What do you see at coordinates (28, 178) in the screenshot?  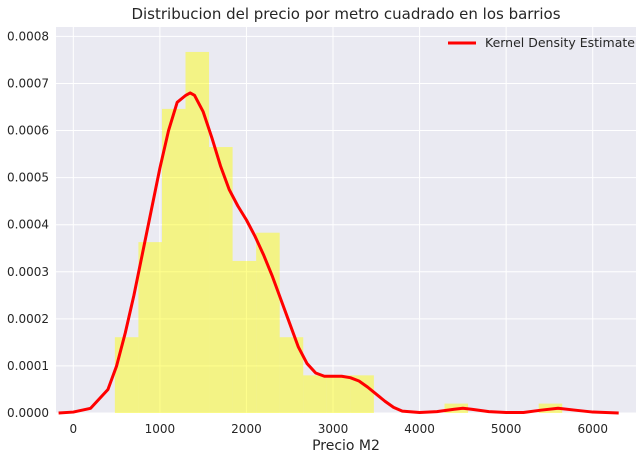 I see `y-tick-label: 0.0005` at bounding box center [28, 178].